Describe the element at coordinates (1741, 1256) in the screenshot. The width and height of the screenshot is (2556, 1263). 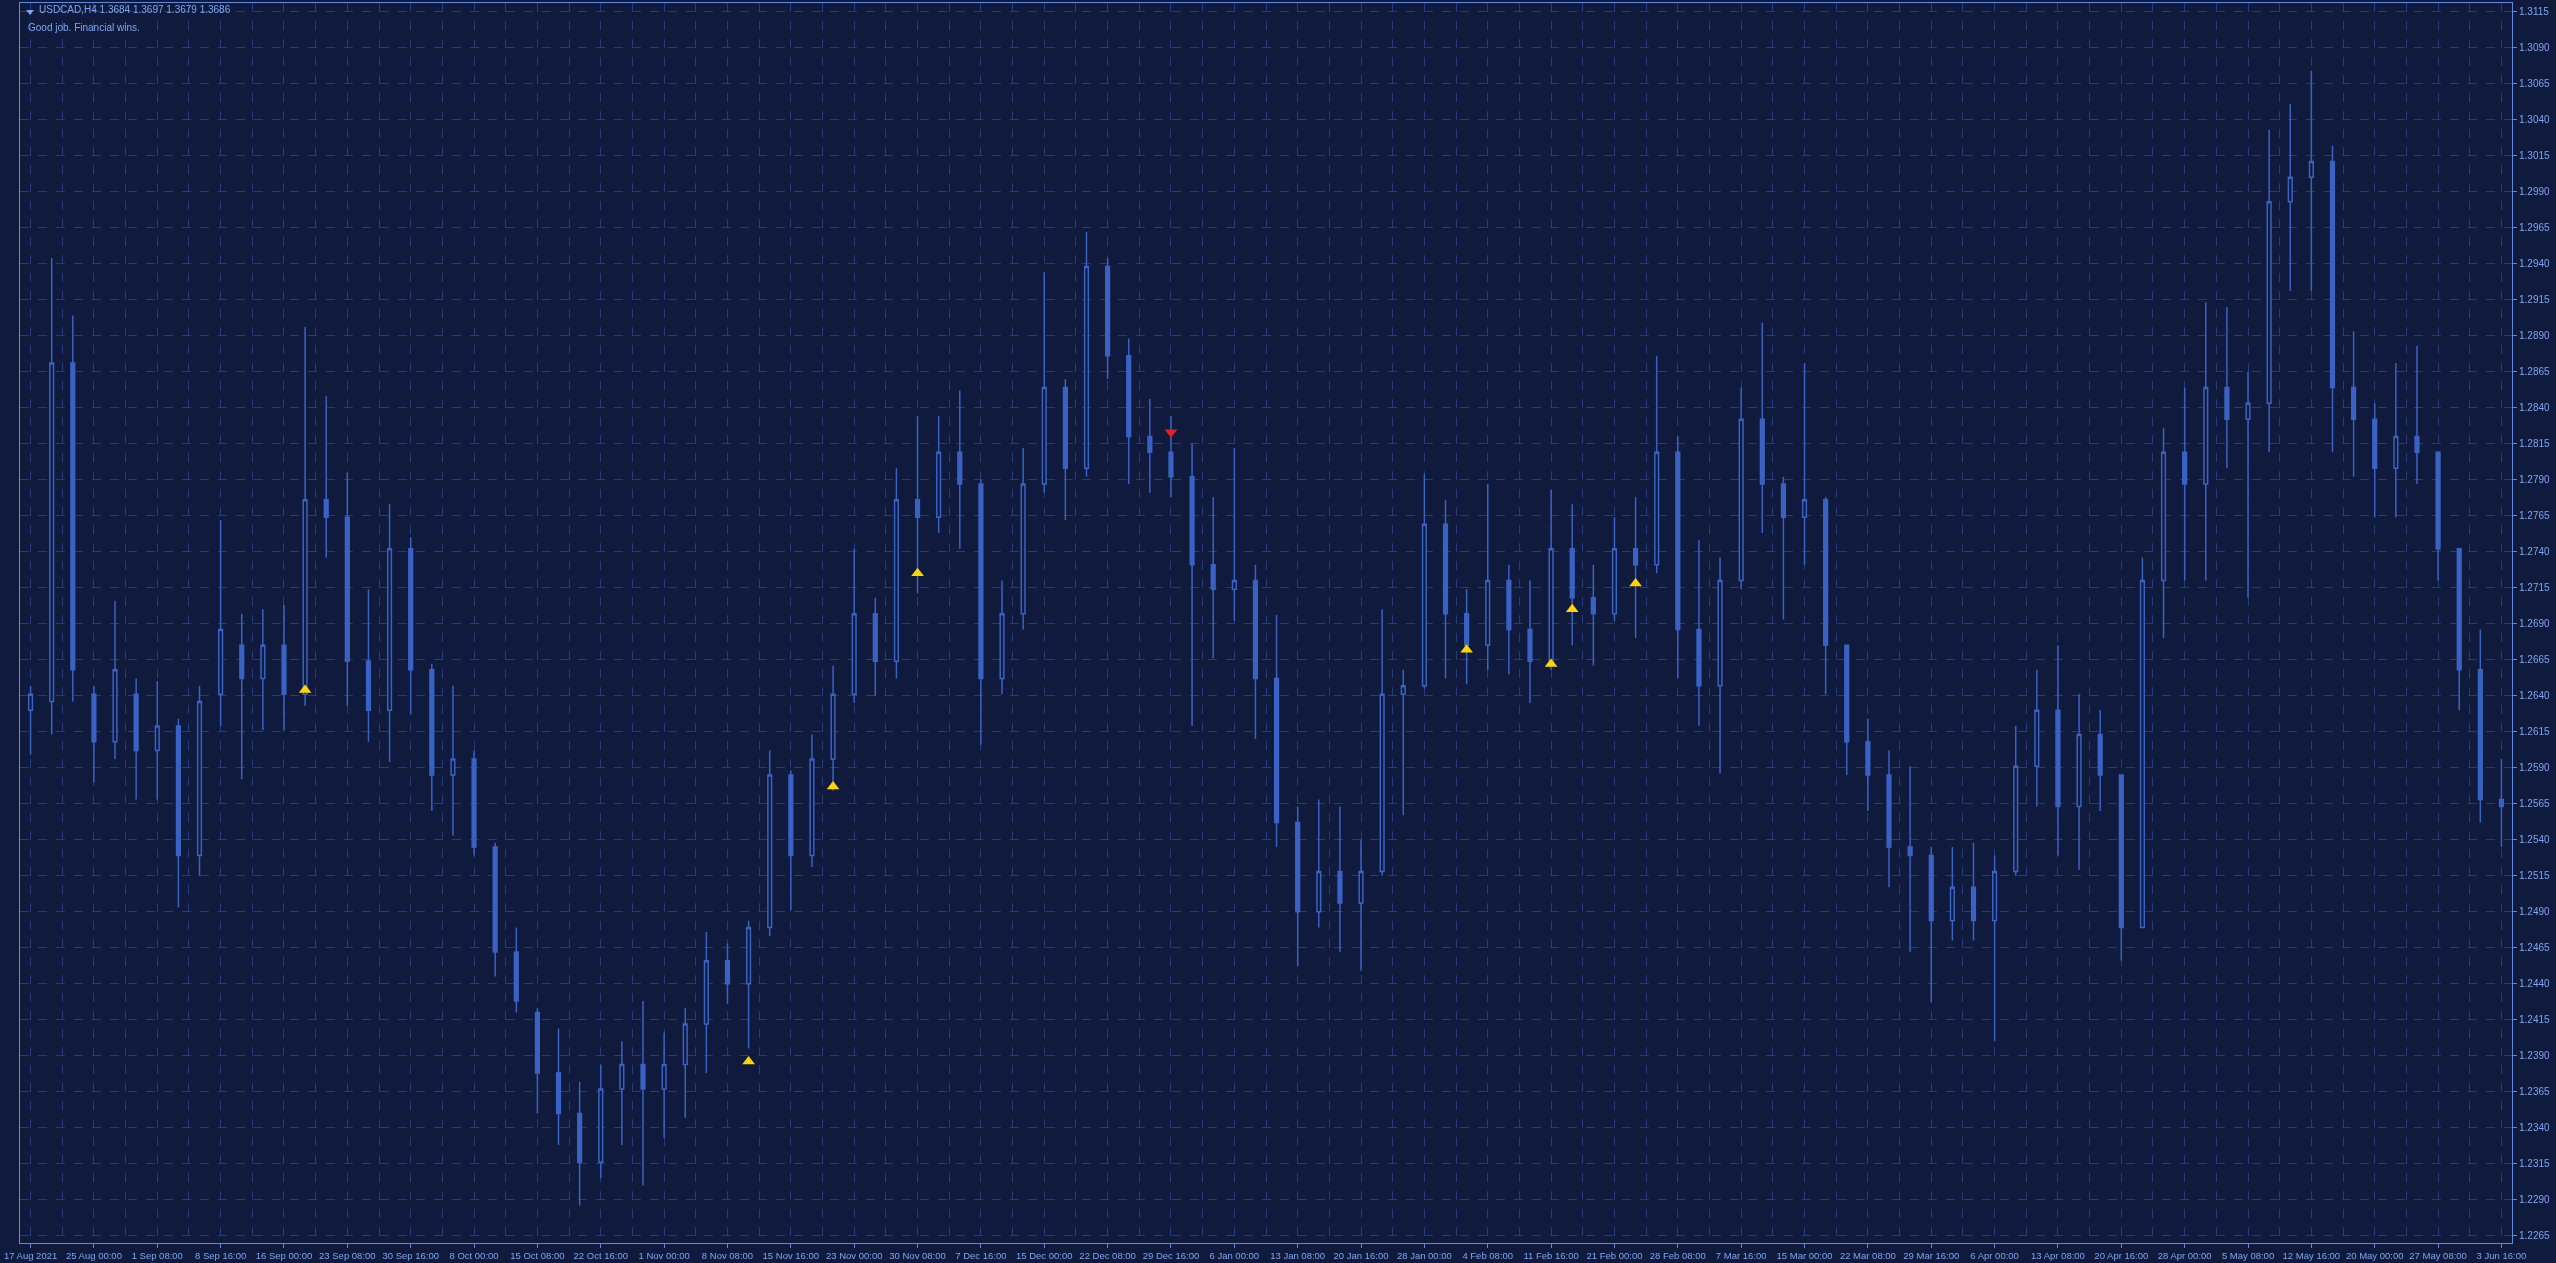
I see `x-tick-label: 7 Mar 16:00` at that location.